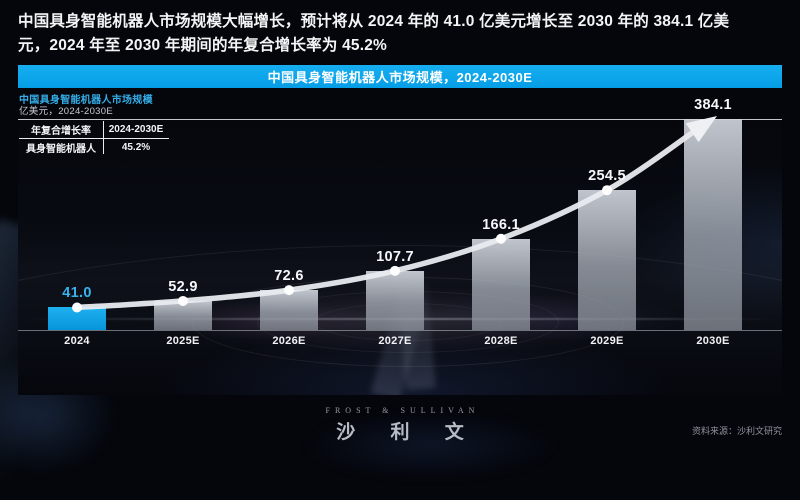 The width and height of the screenshot is (800, 500). I want to click on value-label: 166.1, so click(501, 224).